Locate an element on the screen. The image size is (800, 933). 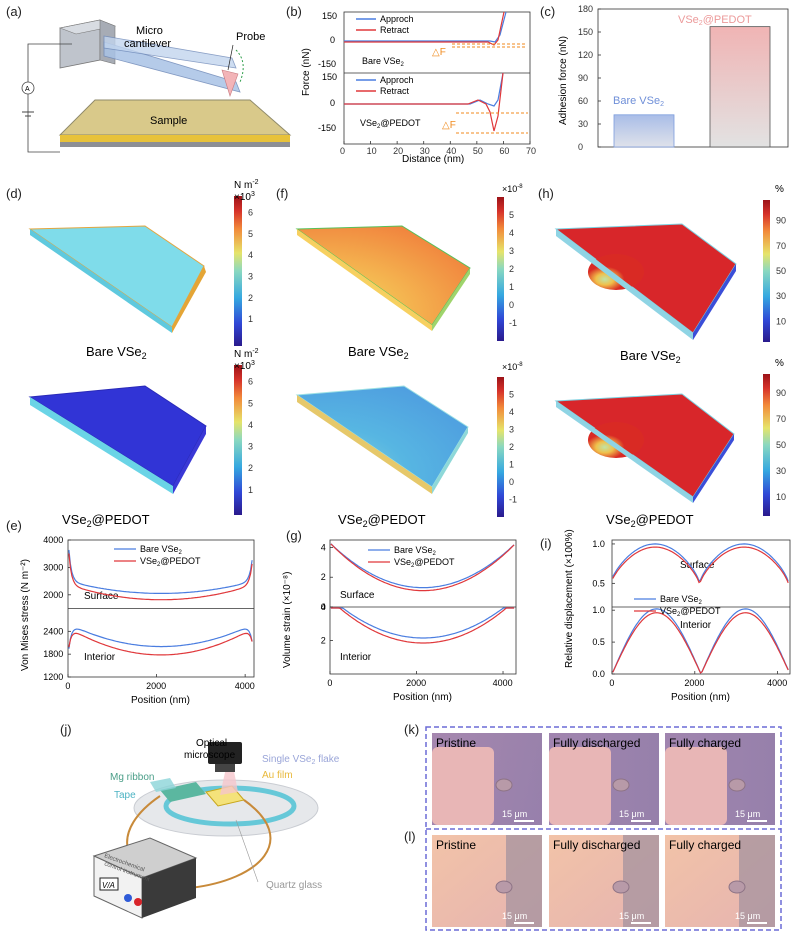
label-micro: Micro is located at coordinates (149, 31).